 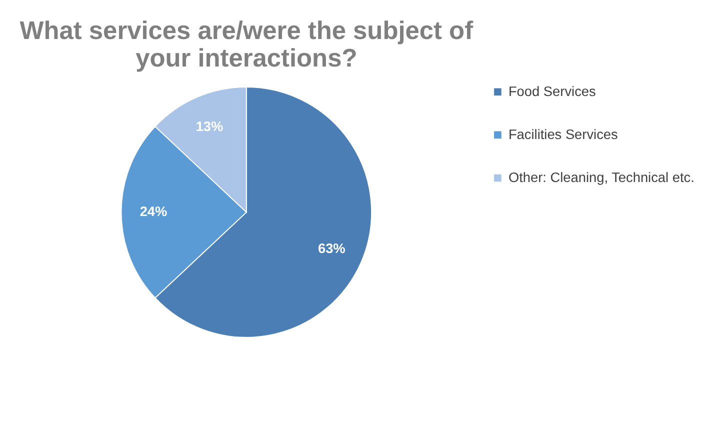 I want to click on legend-label: Food Services, so click(x=552, y=91).